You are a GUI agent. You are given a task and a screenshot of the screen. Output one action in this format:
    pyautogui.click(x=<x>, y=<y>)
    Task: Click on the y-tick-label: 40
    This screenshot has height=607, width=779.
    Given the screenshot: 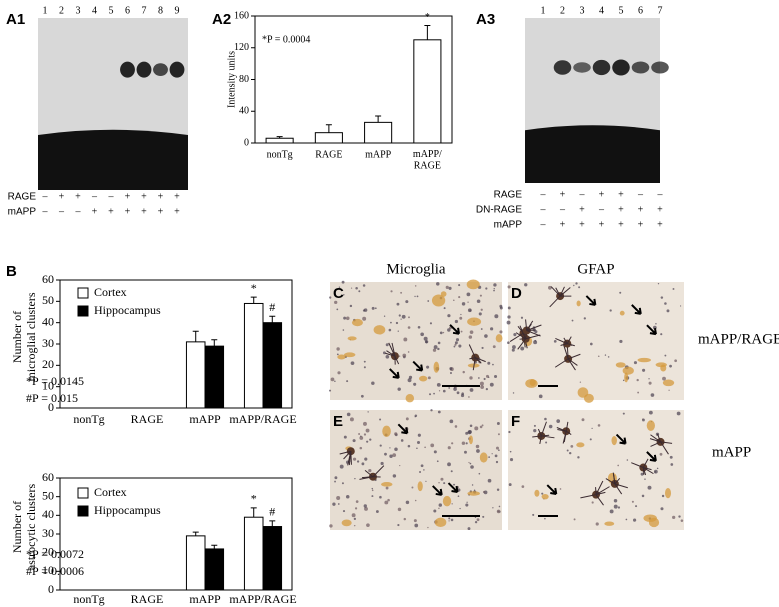 What is the action you would take?
    pyautogui.click(x=244, y=111)
    